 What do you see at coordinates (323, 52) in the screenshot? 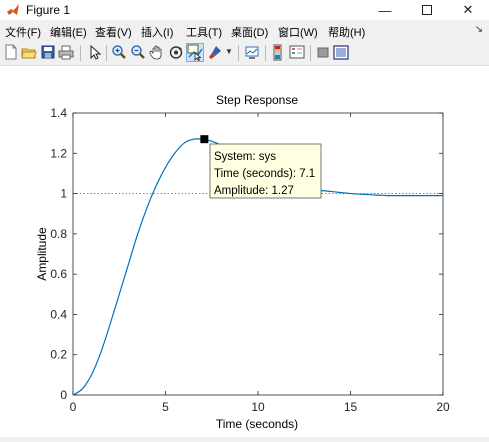
I see `hide-plot-tools-icon` at bounding box center [323, 52].